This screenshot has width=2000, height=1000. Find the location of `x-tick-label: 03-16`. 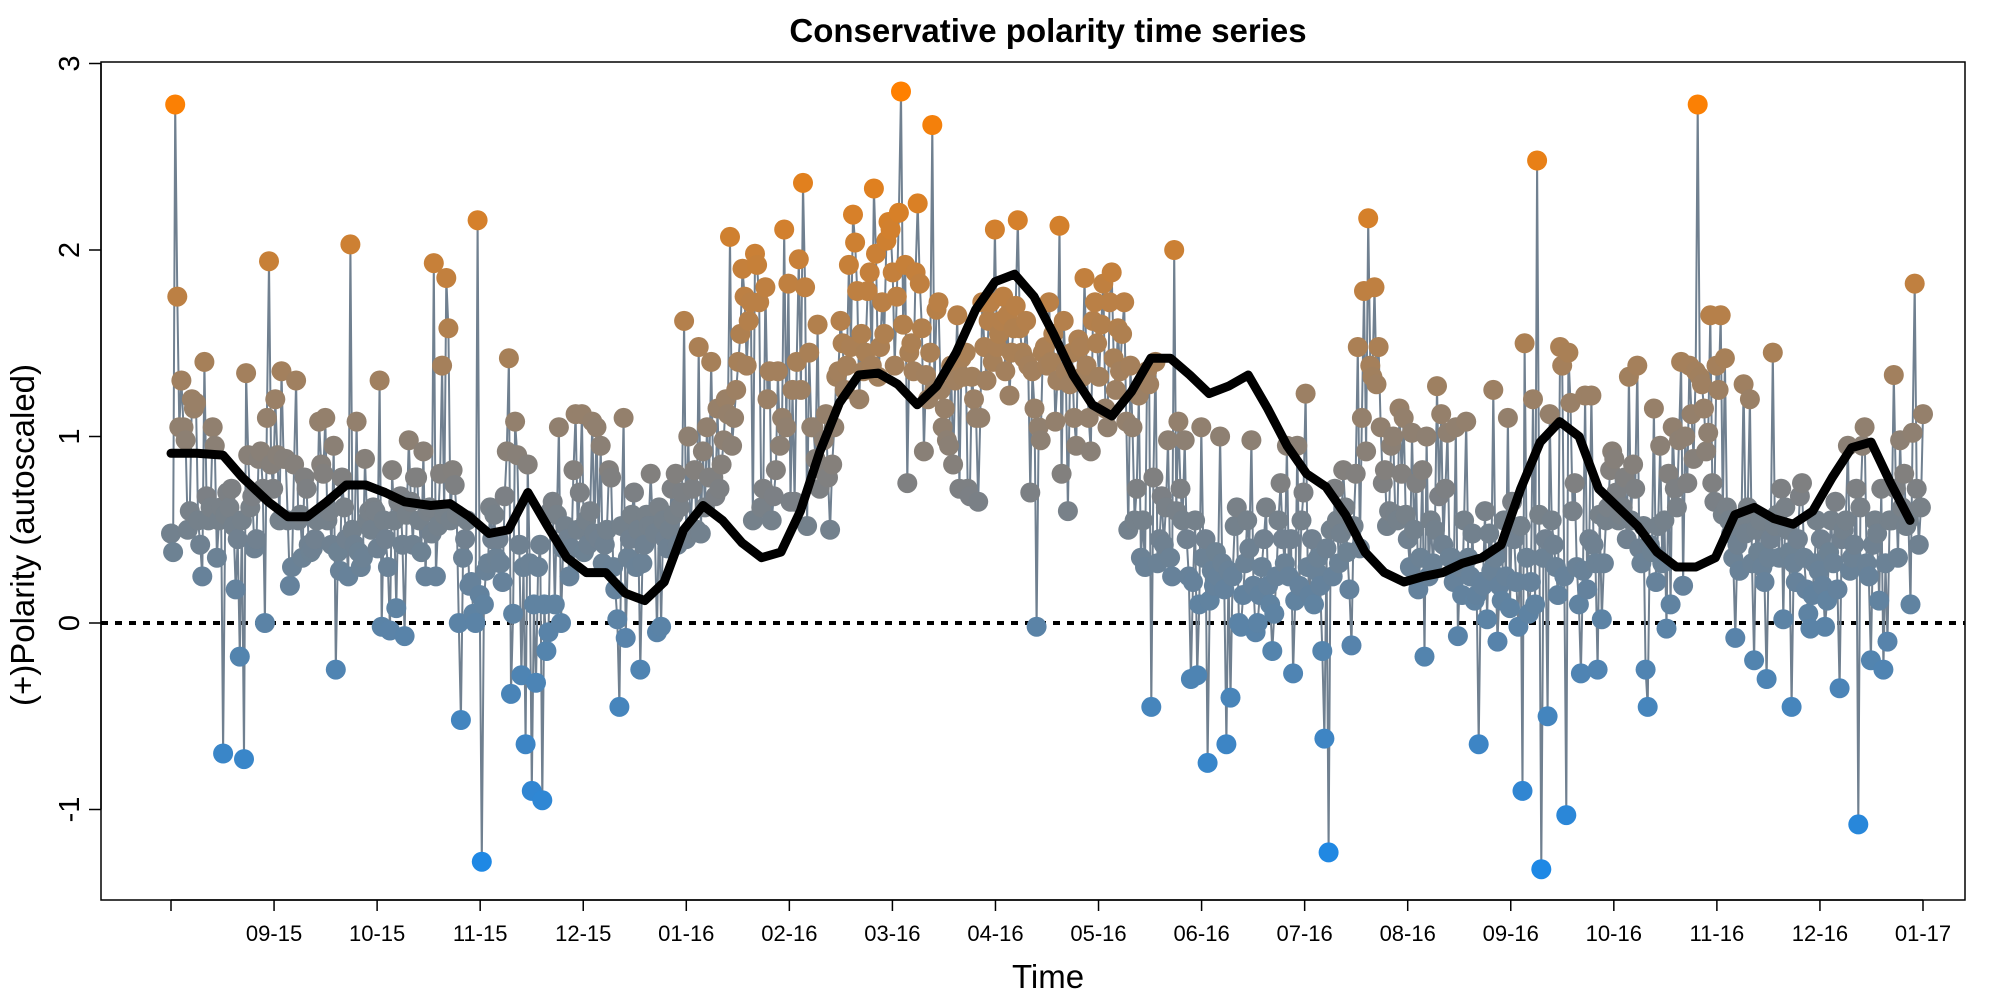

x-tick-label: 03-16 is located at coordinates (892, 933).